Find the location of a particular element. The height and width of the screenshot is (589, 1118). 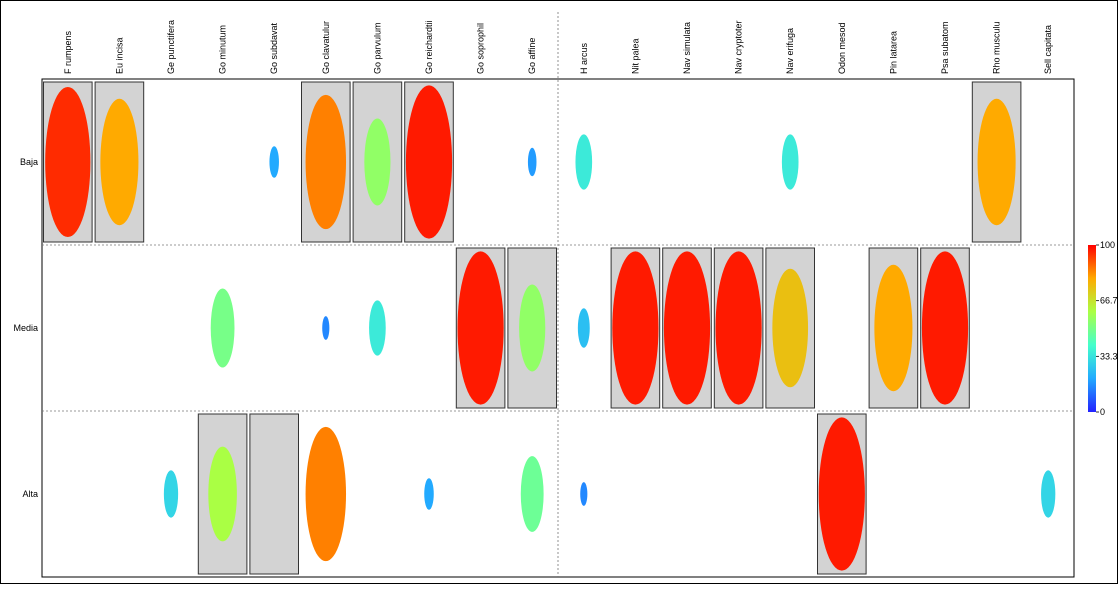

column-label: Go parvulum is located at coordinates (377, 48).